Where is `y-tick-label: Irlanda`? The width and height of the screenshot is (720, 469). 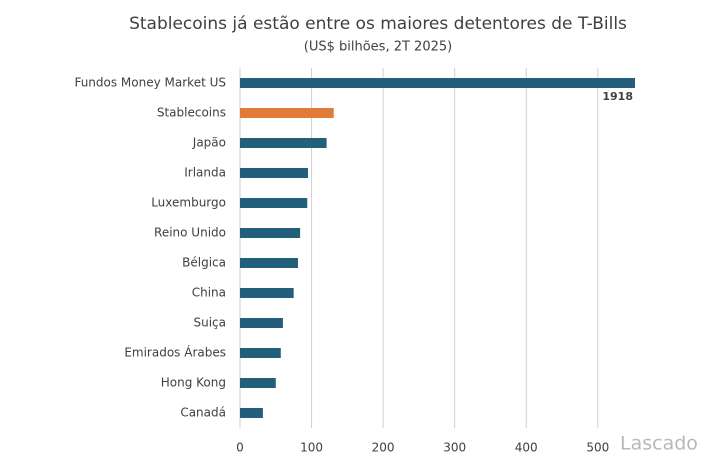
y-tick-label: Irlanda is located at coordinates (205, 173).